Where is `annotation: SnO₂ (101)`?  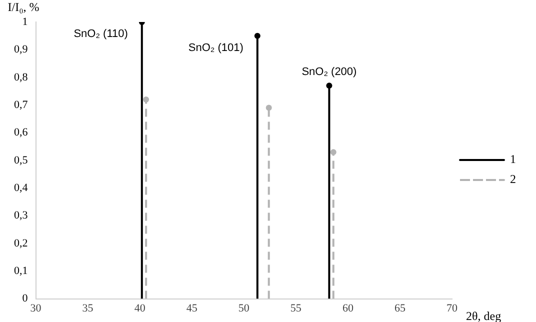
annotation: SnO₂ (101) is located at coordinates (216, 48).